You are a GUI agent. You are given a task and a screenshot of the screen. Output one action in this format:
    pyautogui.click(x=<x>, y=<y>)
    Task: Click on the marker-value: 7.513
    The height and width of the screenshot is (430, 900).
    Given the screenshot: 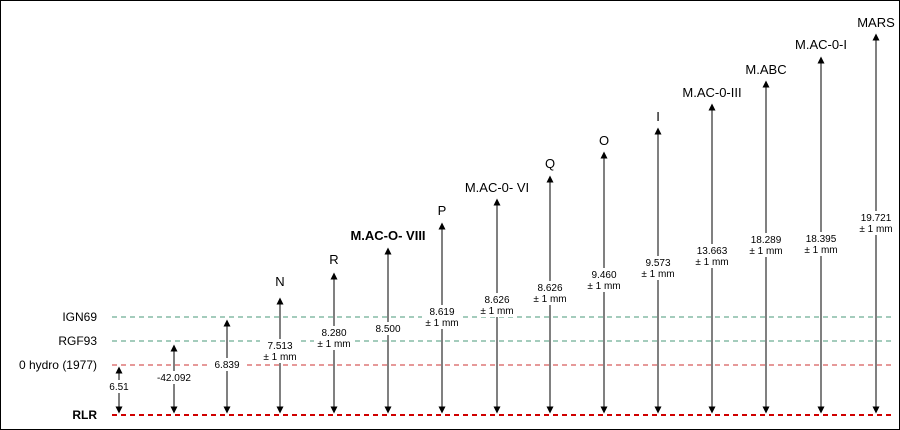 What is the action you would take?
    pyautogui.click(x=279, y=346)
    